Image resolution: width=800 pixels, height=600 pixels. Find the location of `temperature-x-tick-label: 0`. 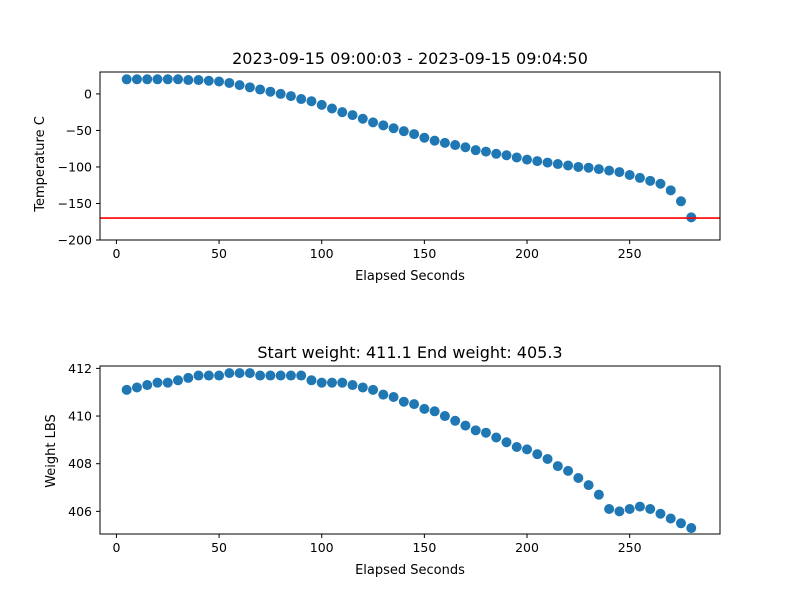

temperature-x-tick-label: 0 is located at coordinates (116, 253).